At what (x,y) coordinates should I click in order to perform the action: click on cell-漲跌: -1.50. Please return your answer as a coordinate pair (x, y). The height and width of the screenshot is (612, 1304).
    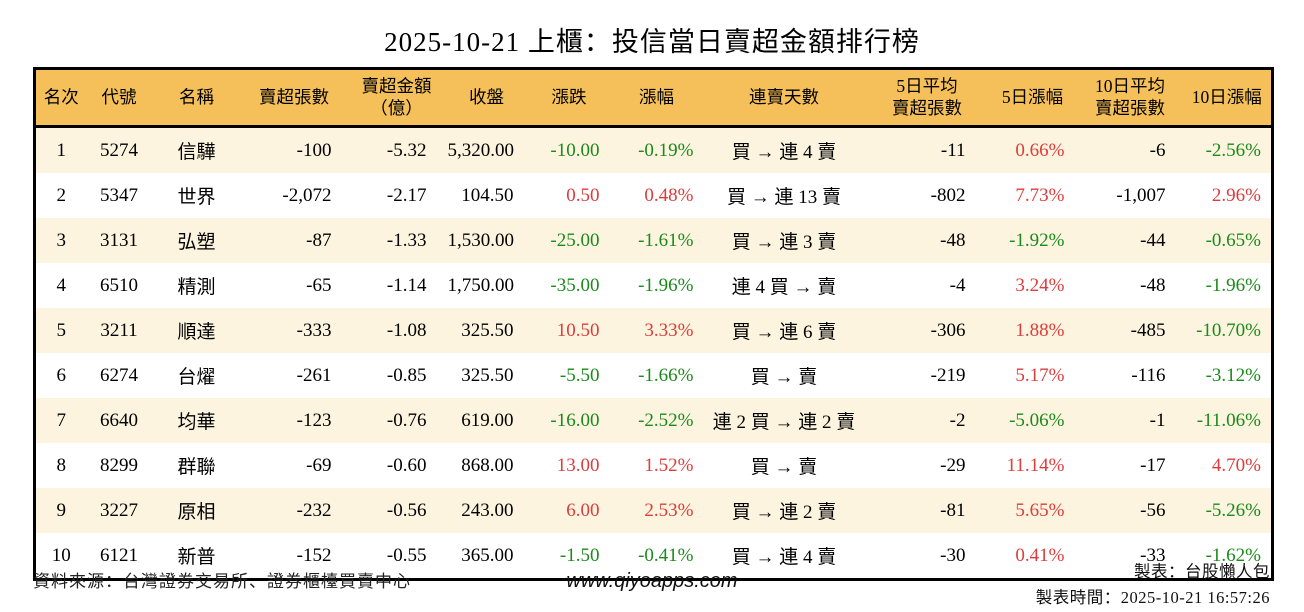
    Looking at the image, I should click on (579, 555).